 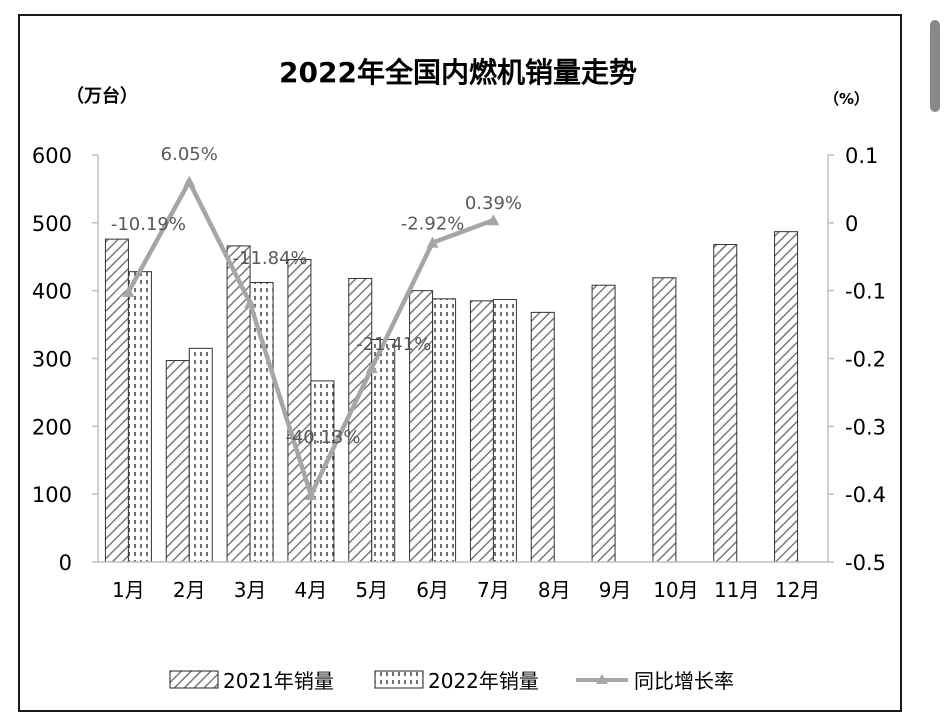 I want to click on y-tick-label: 300, so click(x=52, y=360).